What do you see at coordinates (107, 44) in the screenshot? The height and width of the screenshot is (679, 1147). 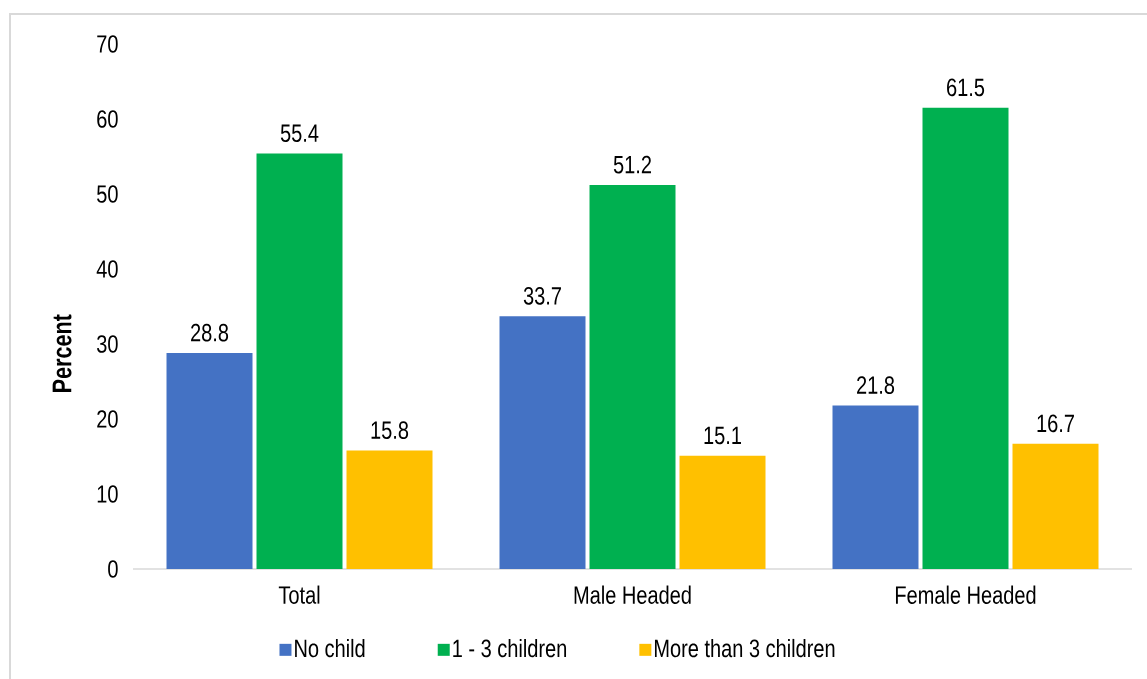 I see `y-tick-label: 70` at bounding box center [107, 44].